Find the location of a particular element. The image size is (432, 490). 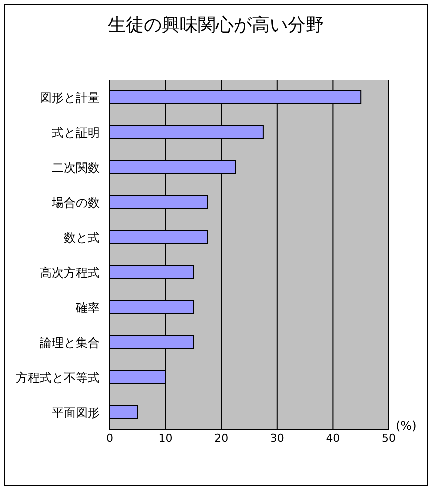

x-tick-label: 10 is located at coordinates (165, 438).